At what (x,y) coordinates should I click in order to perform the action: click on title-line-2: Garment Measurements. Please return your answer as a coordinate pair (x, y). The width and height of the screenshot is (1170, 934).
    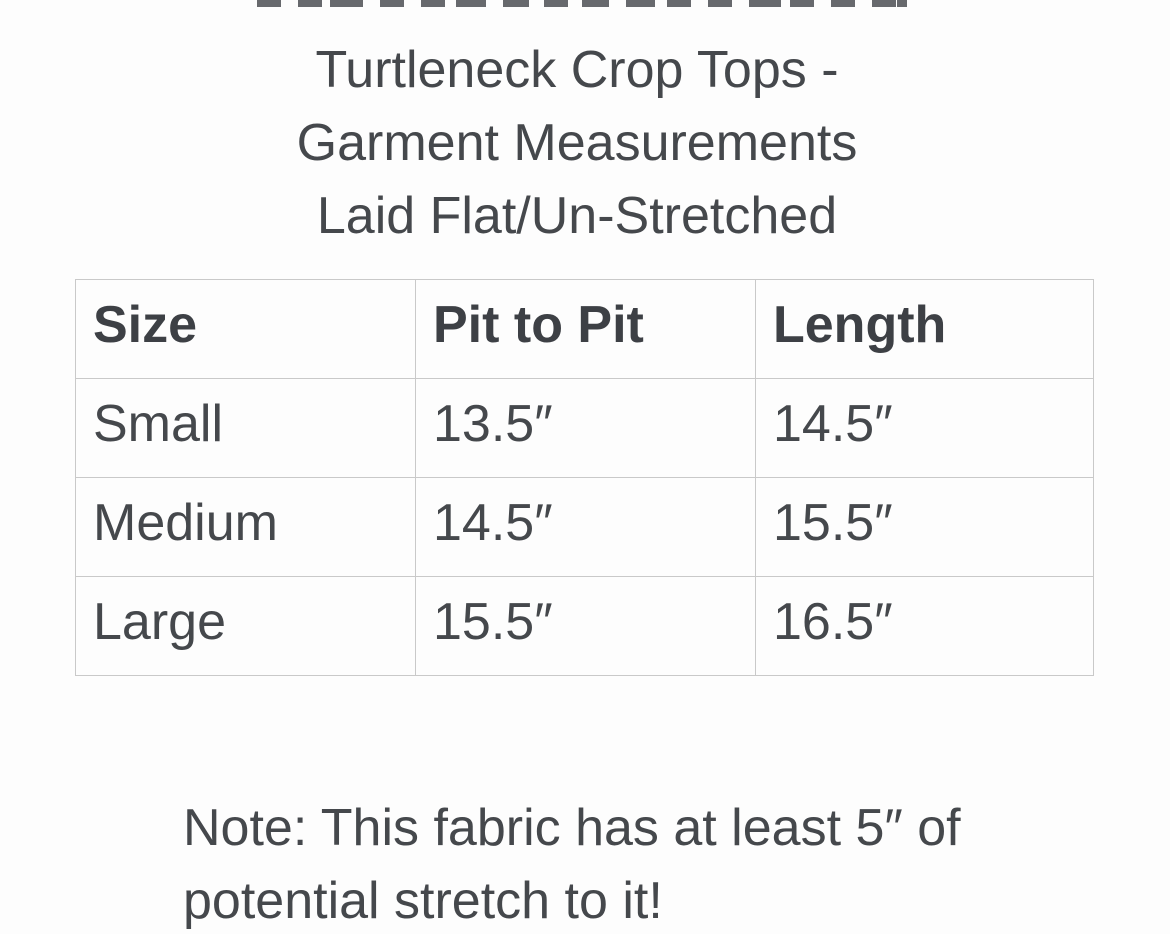
    Looking at the image, I should click on (577, 143).